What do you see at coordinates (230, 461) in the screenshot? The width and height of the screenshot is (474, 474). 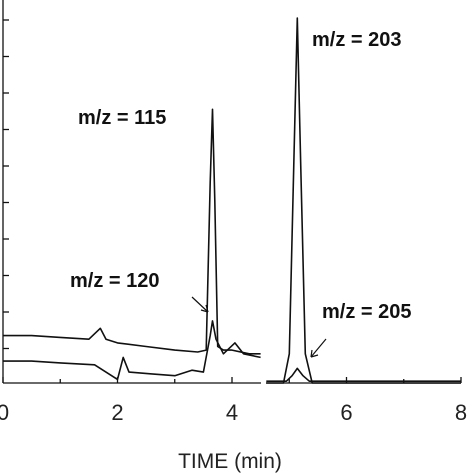 I see `x-axis-title: TIME (min)` at bounding box center [230, 461].